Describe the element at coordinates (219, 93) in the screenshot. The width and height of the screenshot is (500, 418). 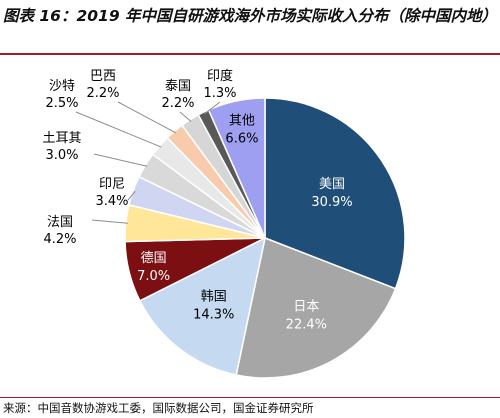
I see `slice-value-label: 1.3%` at that location.